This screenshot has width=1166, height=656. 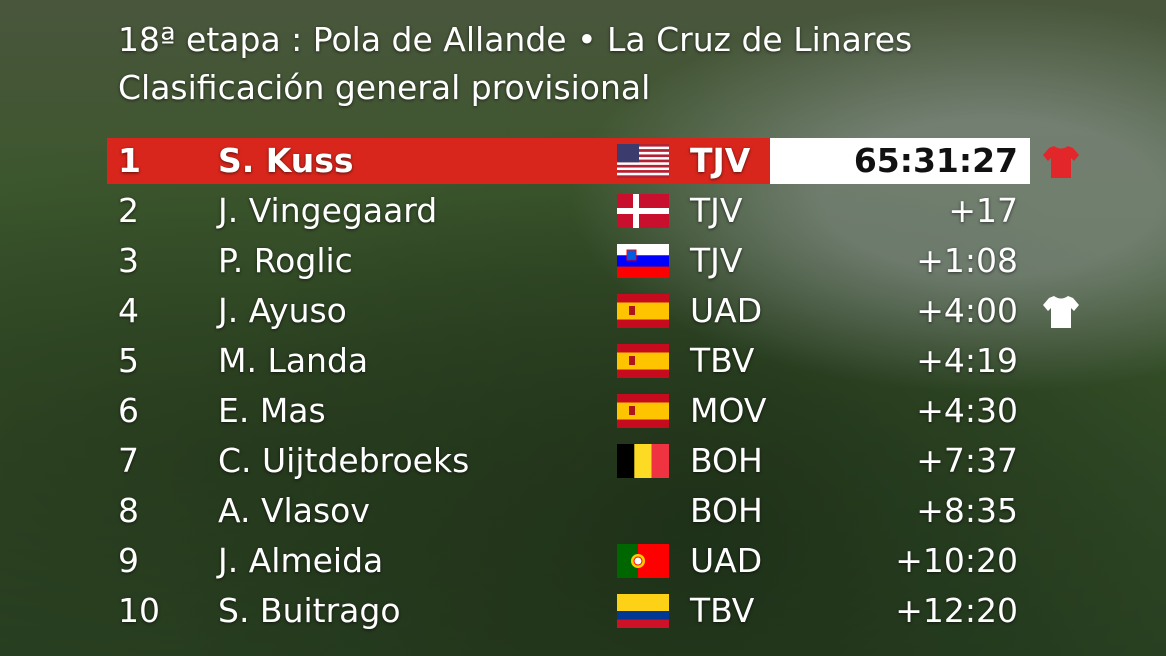 What do you see at coordinates (967, 310) in the screenshot?
I see `time: +4:00` at bounding box center [967, 310].